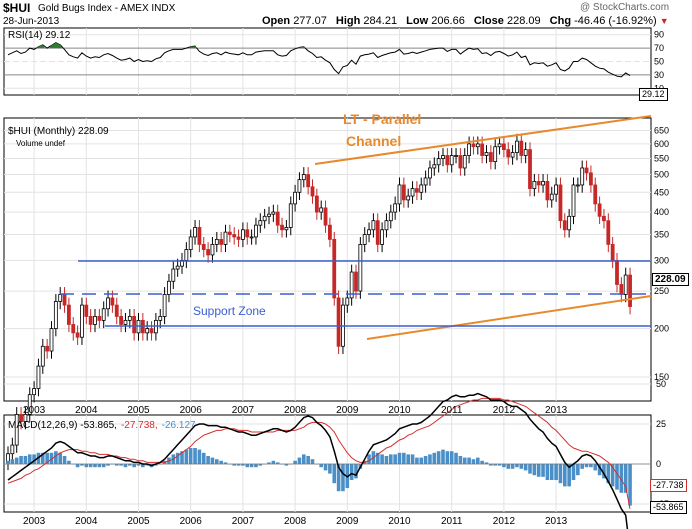 This screenshot has height=529, width=692. What do you see at coordinates (301, 47) in the screenshot?
I see `rsi-overbought-fill` at bounding box center [301, 47].